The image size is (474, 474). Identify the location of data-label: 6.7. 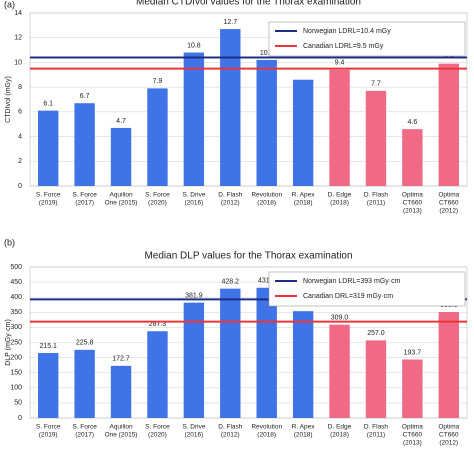
(85, 96).